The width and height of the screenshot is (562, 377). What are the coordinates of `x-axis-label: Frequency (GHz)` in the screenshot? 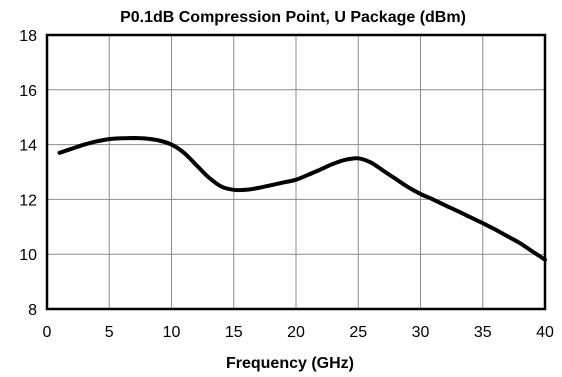 It's located at (290, 363).